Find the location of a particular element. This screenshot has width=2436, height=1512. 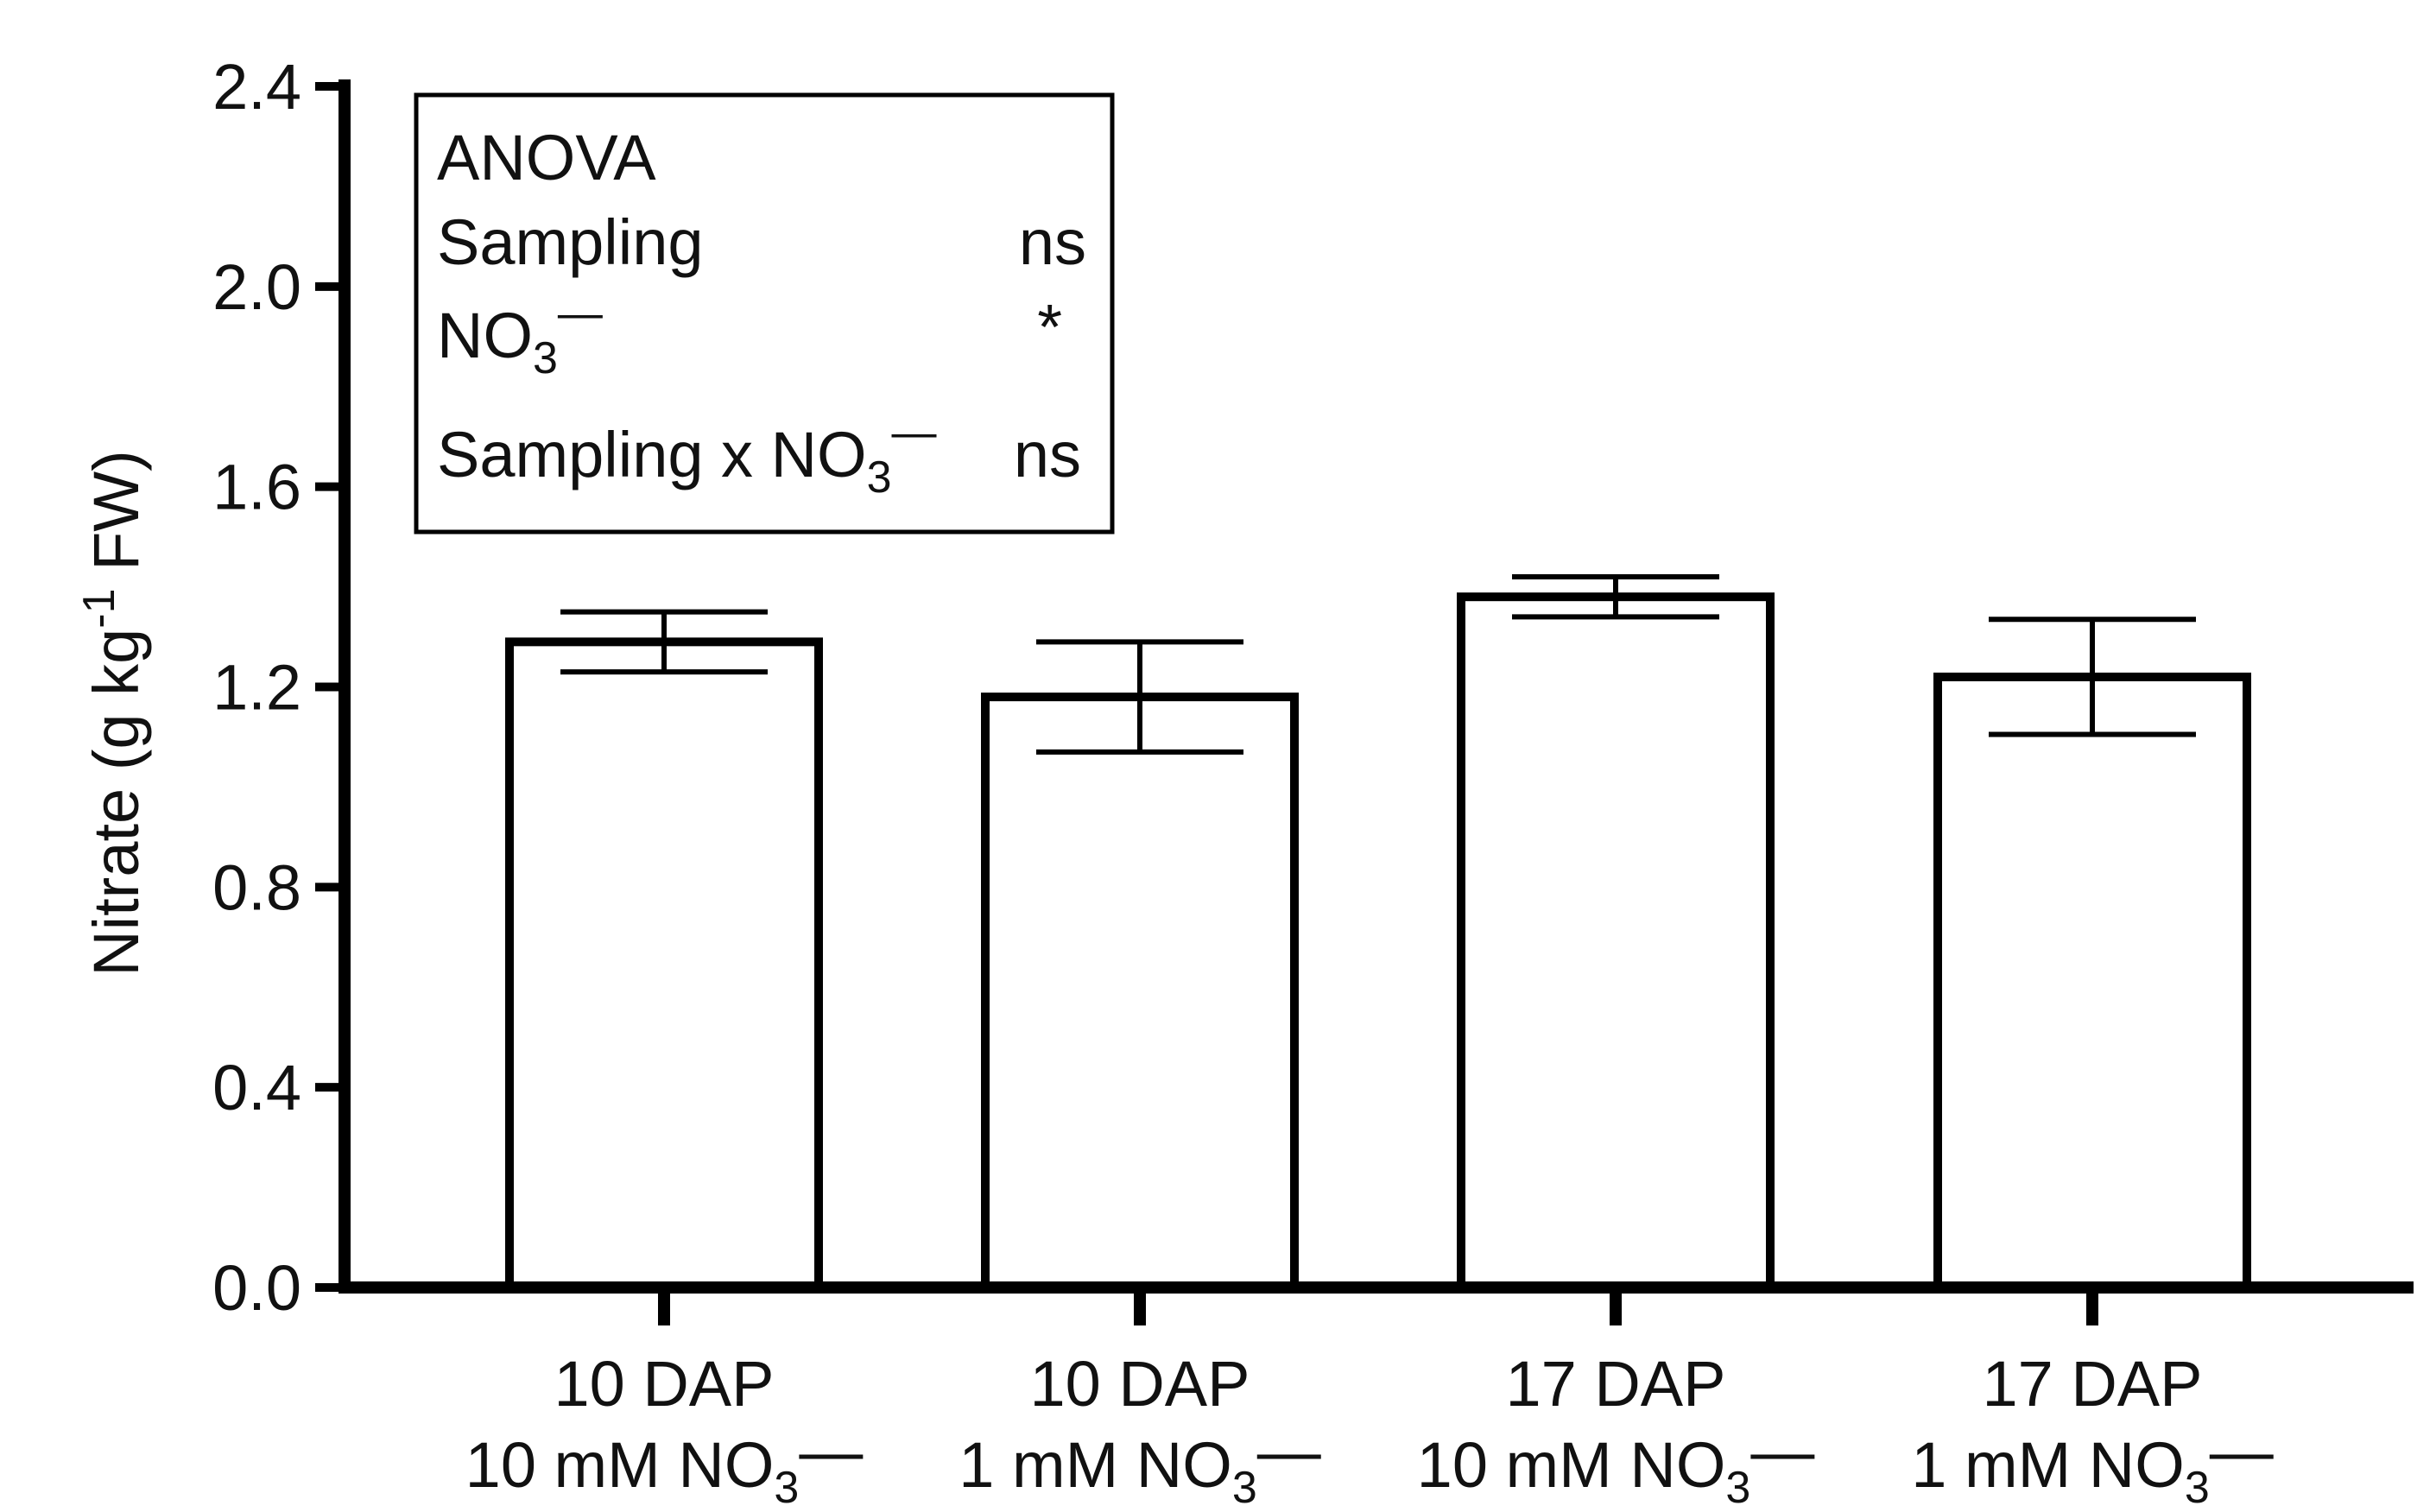

y-axis-title: Nitrate (g kg-1 FW) is located at coordinates (113, 713).